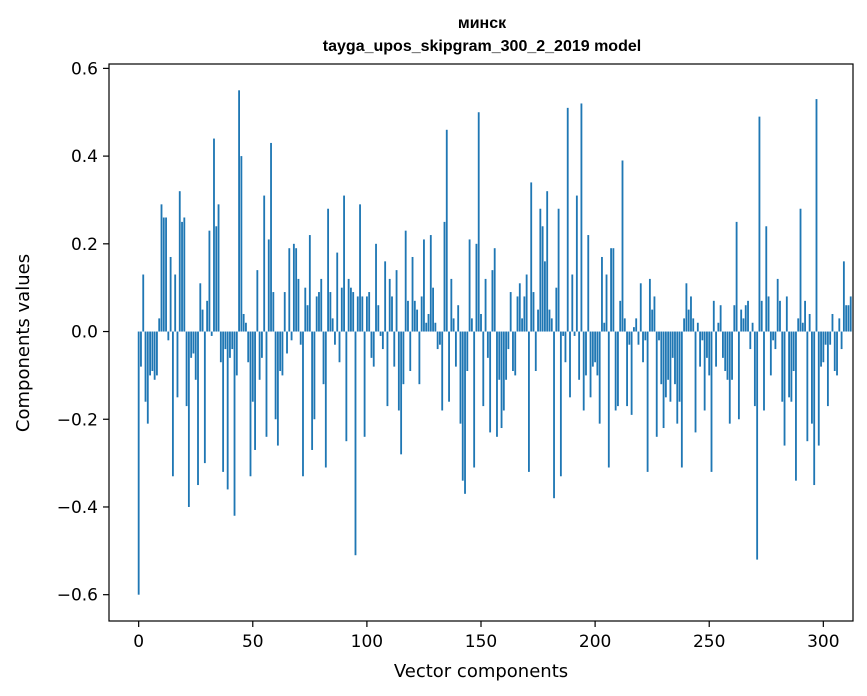 Image resolution: width=867 pixels, height=696 pixels. Describe the element at coordinates (482, 46) in the screenshot. I see `chart-subtitle: tayga_upos_skipgram_300_2_2019 model` at that location.